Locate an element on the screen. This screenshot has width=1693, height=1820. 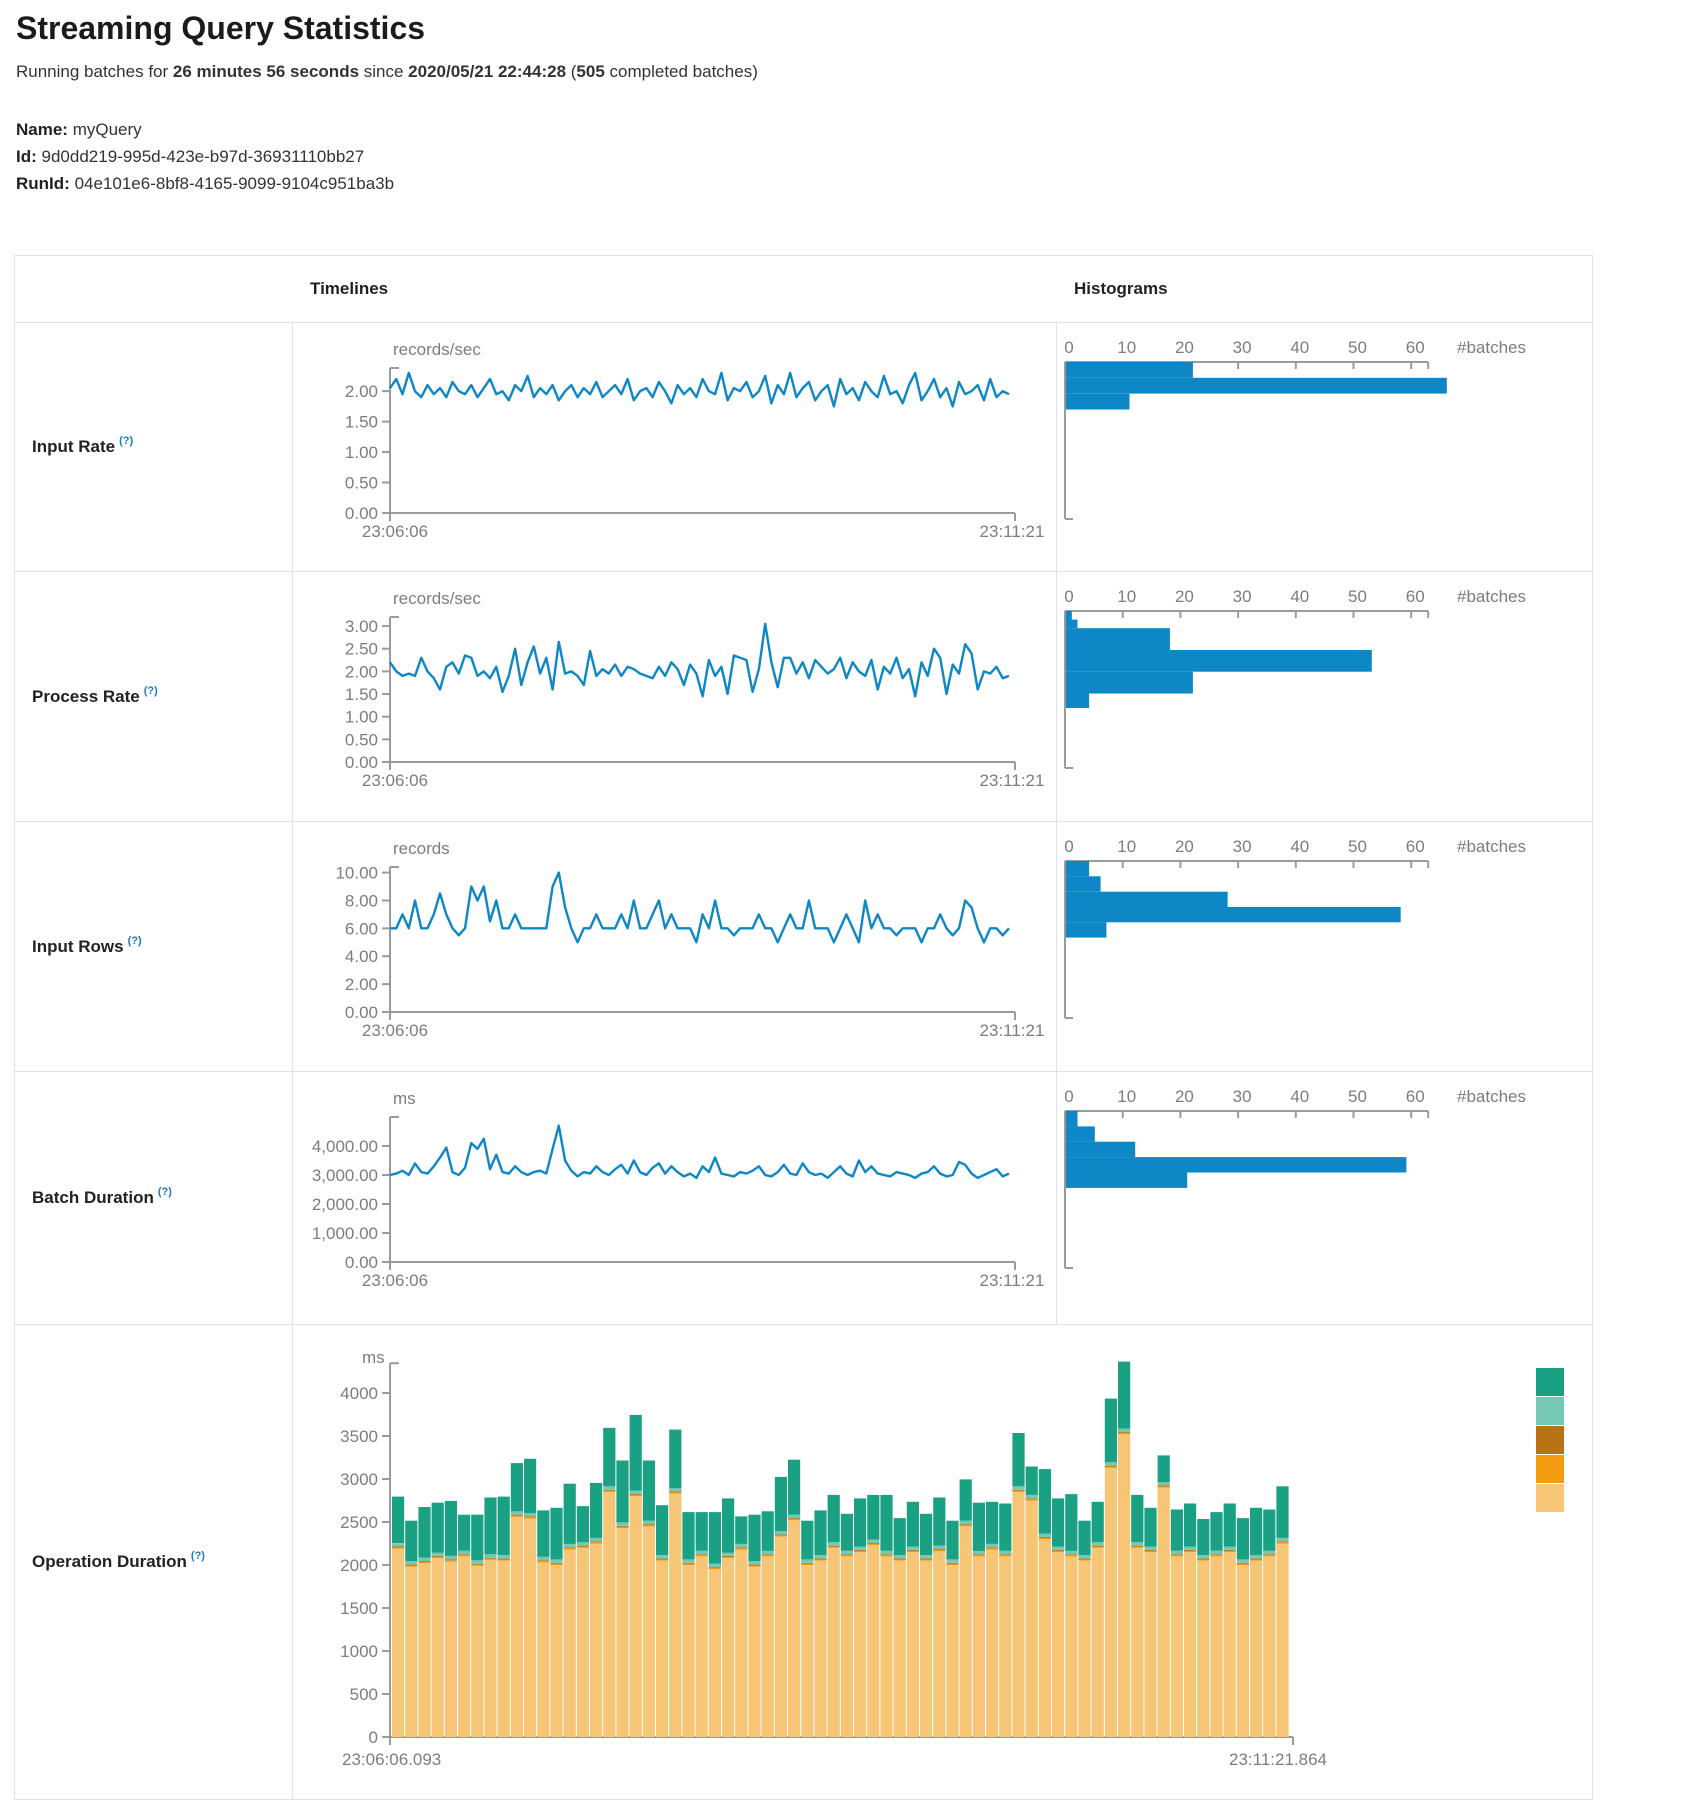
input-rows-help-icon: (?) is located at coordinates (134, 940).